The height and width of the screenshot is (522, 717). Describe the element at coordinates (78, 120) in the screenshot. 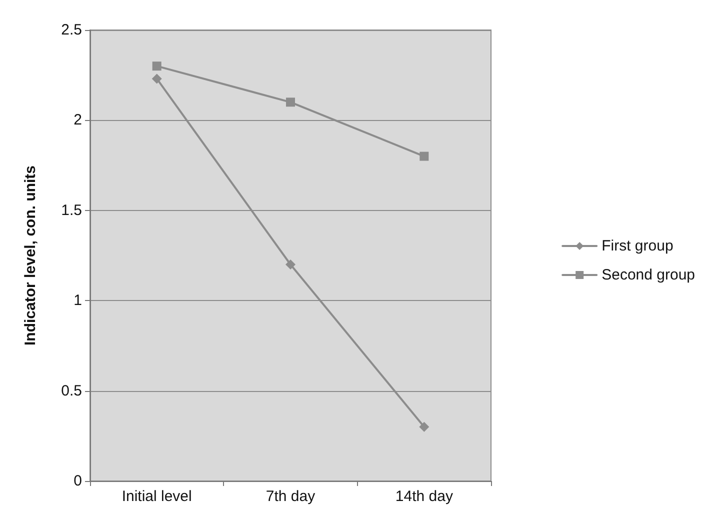

I see `y-tick-label: 2` at that location.